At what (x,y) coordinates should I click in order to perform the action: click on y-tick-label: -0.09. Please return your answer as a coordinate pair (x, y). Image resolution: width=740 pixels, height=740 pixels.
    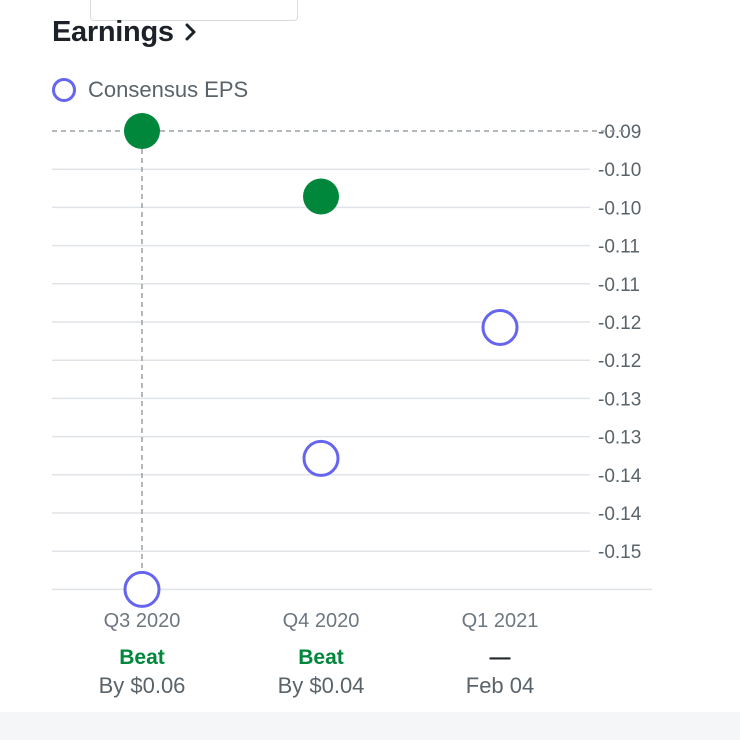
    Looking at the image, I should click on (619, 132).